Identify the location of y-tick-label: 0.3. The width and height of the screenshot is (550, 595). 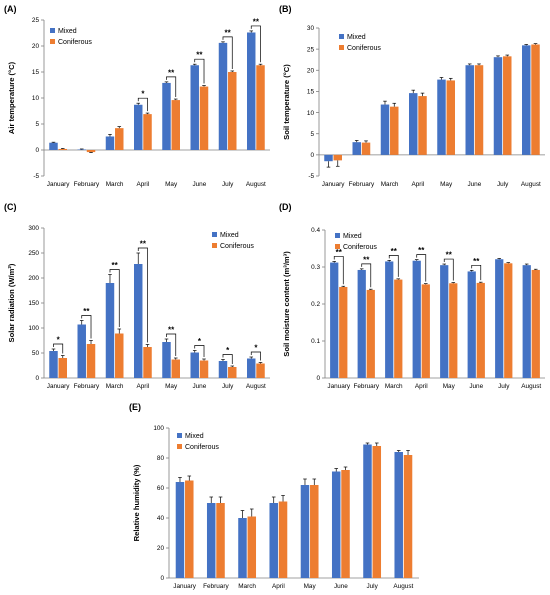
(315, 267).